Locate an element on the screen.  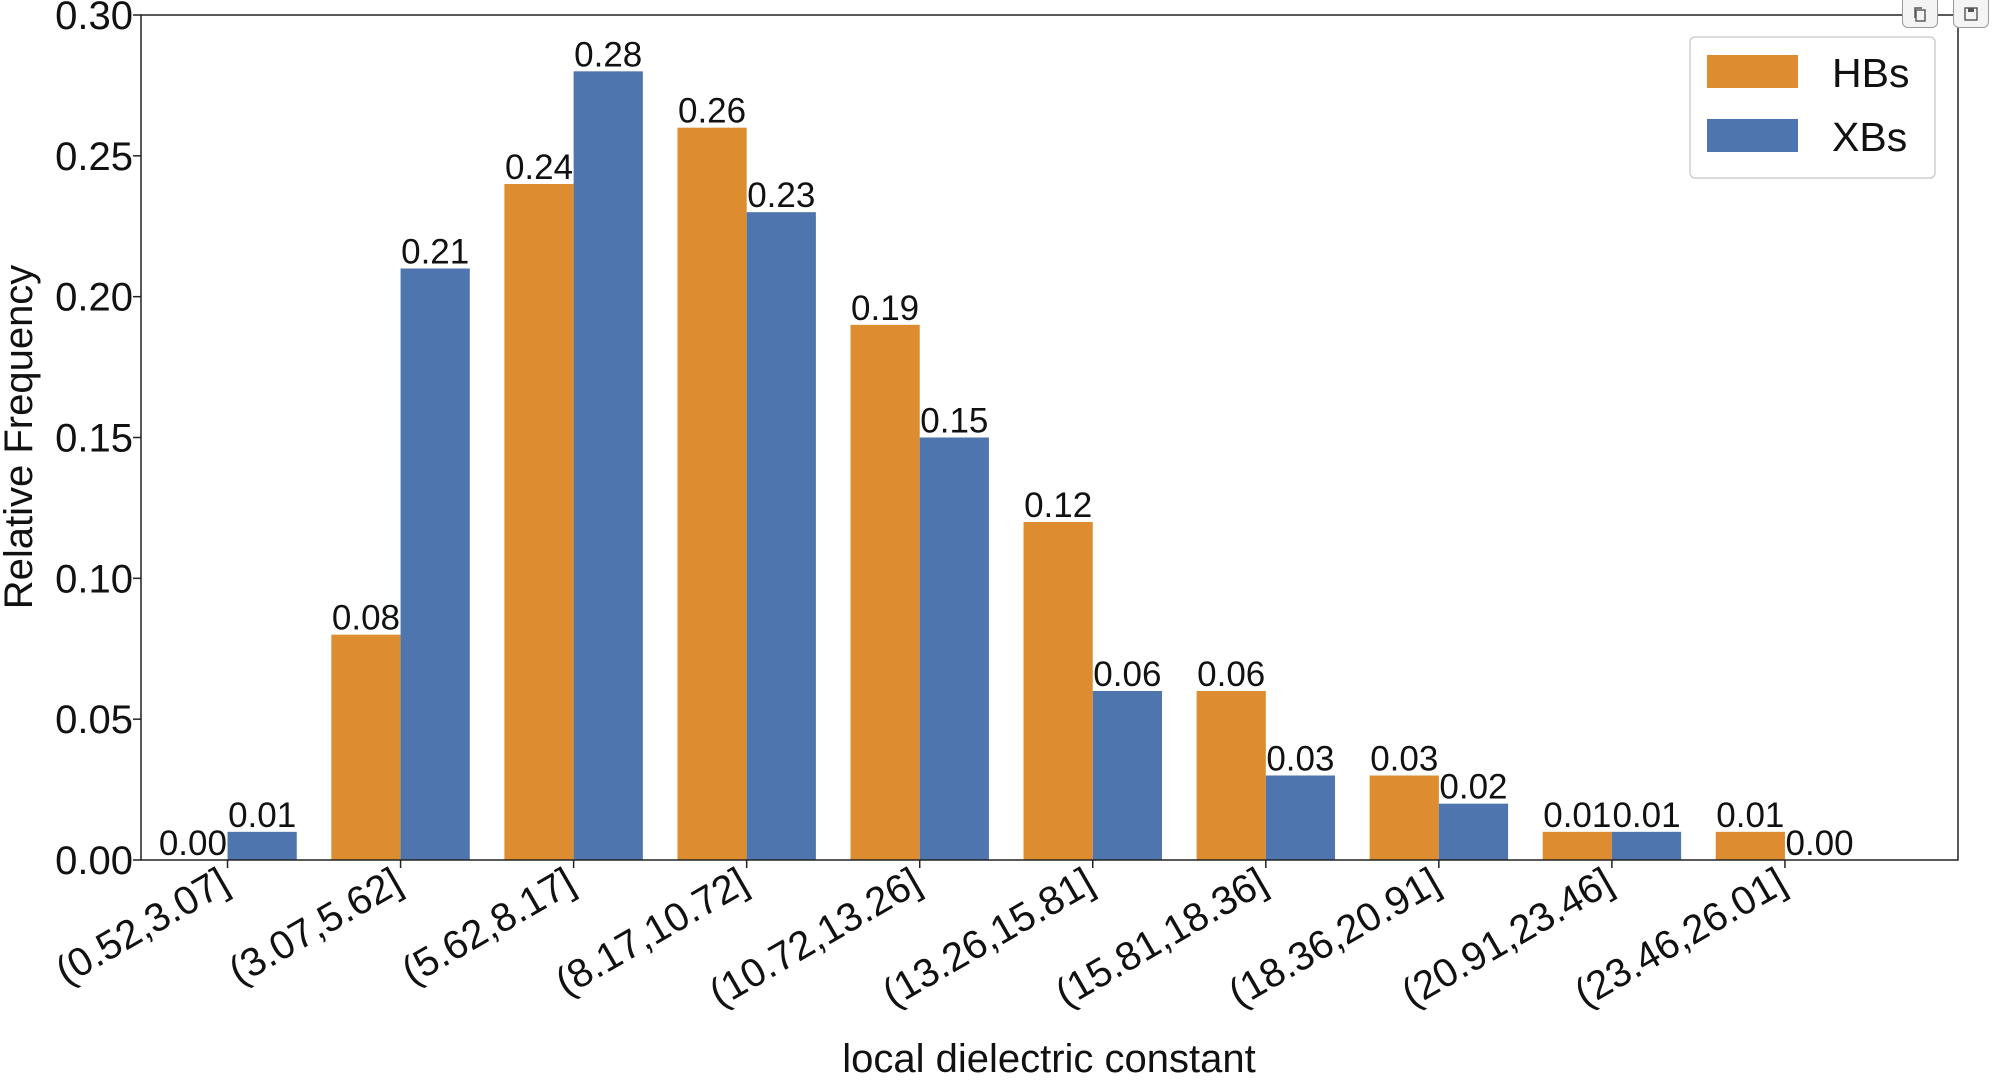
y-tick-label: 0.05 is located at coordinates (94, 720).